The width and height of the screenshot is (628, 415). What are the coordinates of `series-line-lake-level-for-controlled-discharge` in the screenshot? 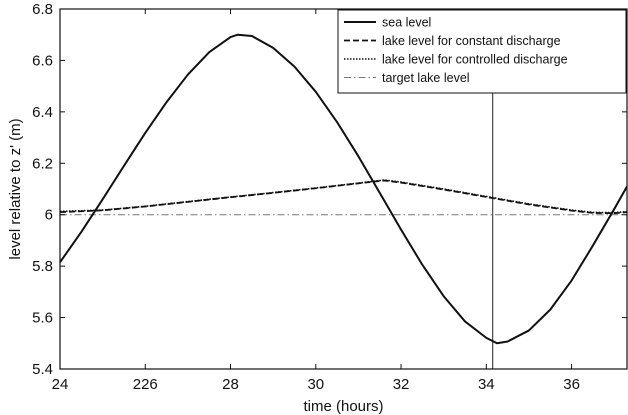 It's located at (343, 196).